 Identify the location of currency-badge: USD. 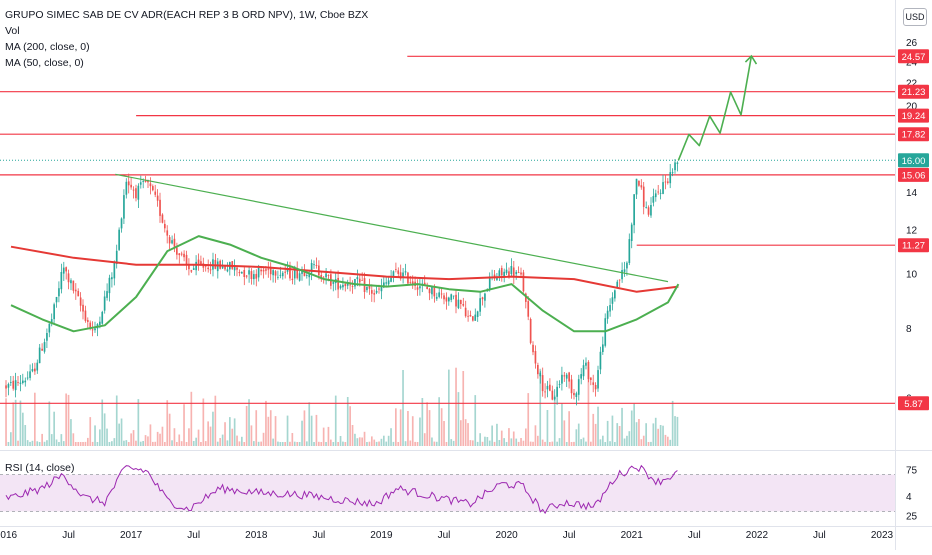
(915, 17).